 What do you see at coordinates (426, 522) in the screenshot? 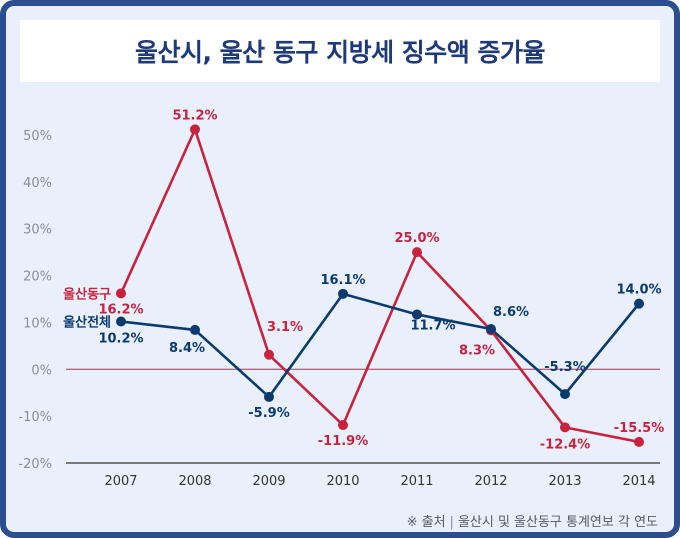
I see `source-prefix: ※ 출처` at bounding box center [426, 522].